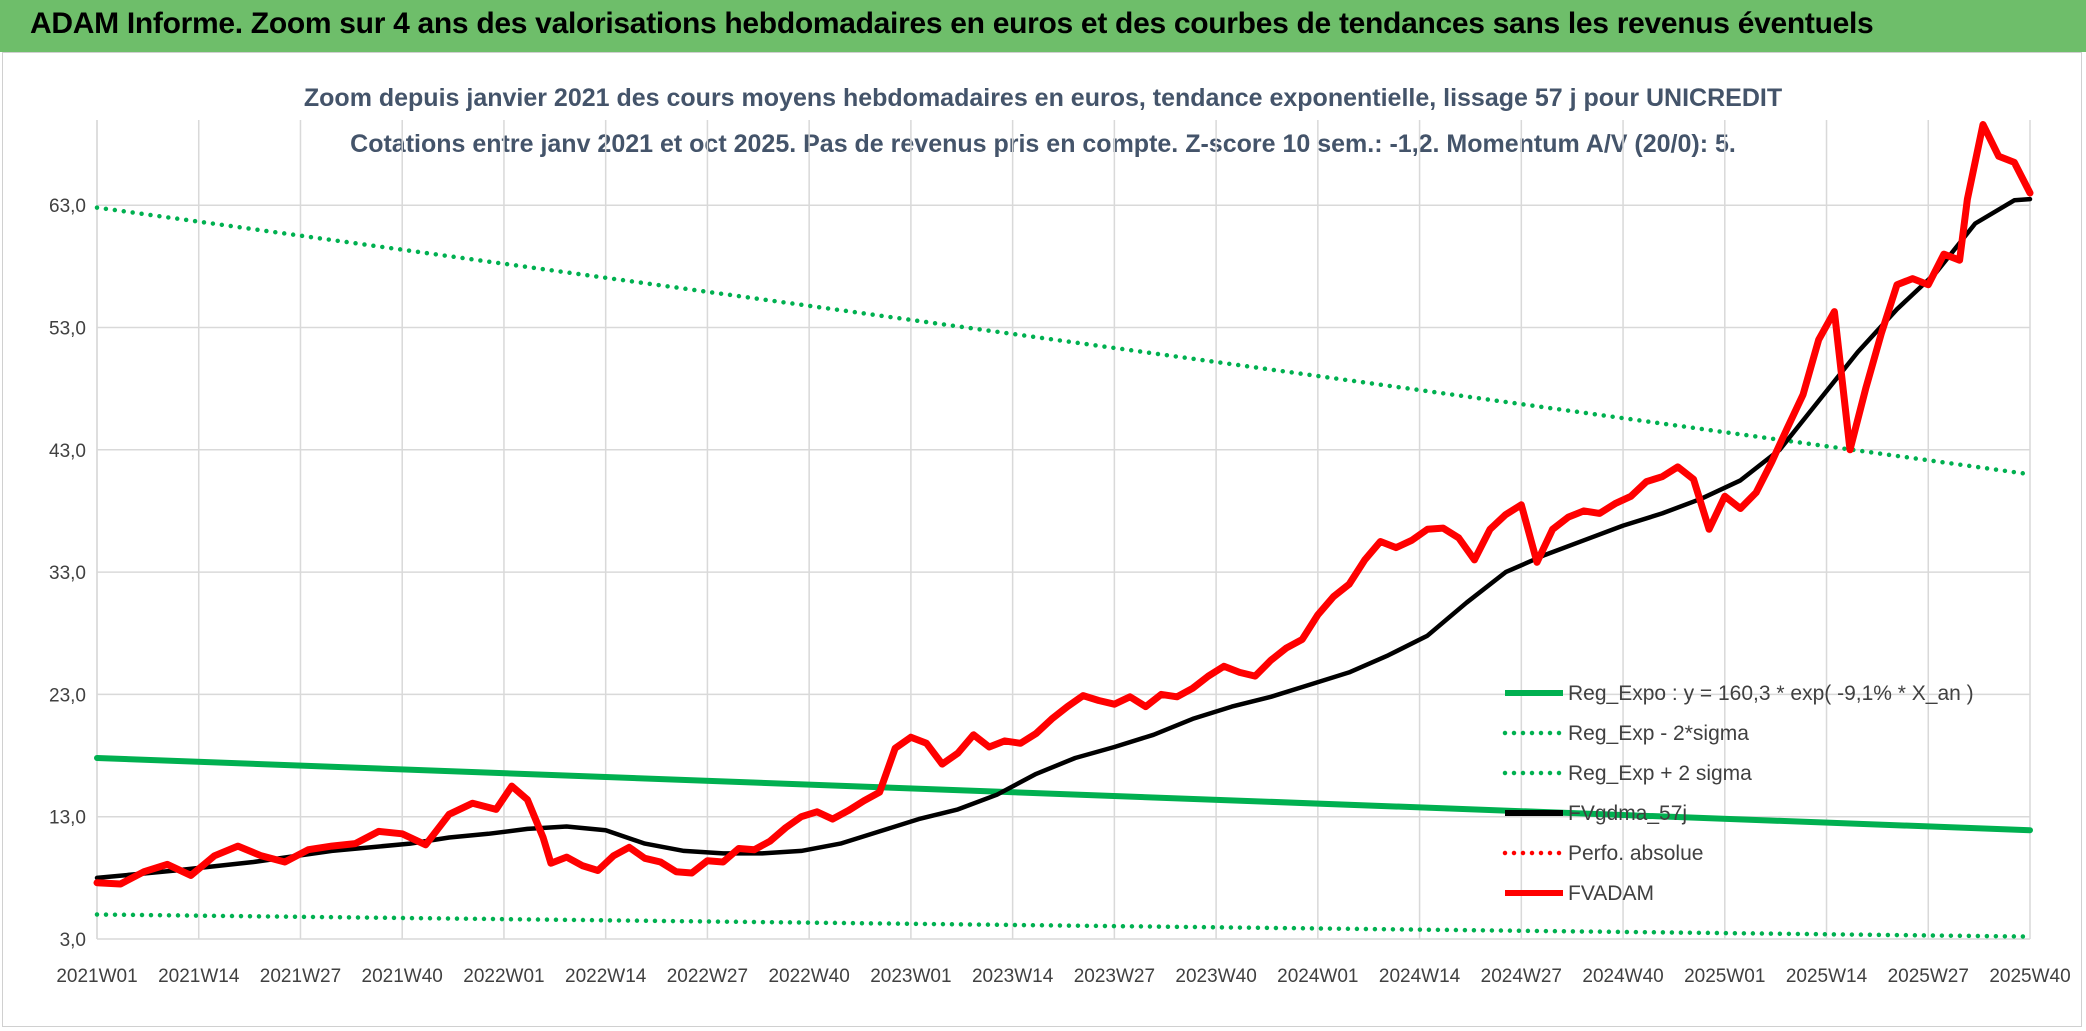 The image size is (2086, 1031). I want to click on x-tick-label: 2021W40, so click(402, 976).